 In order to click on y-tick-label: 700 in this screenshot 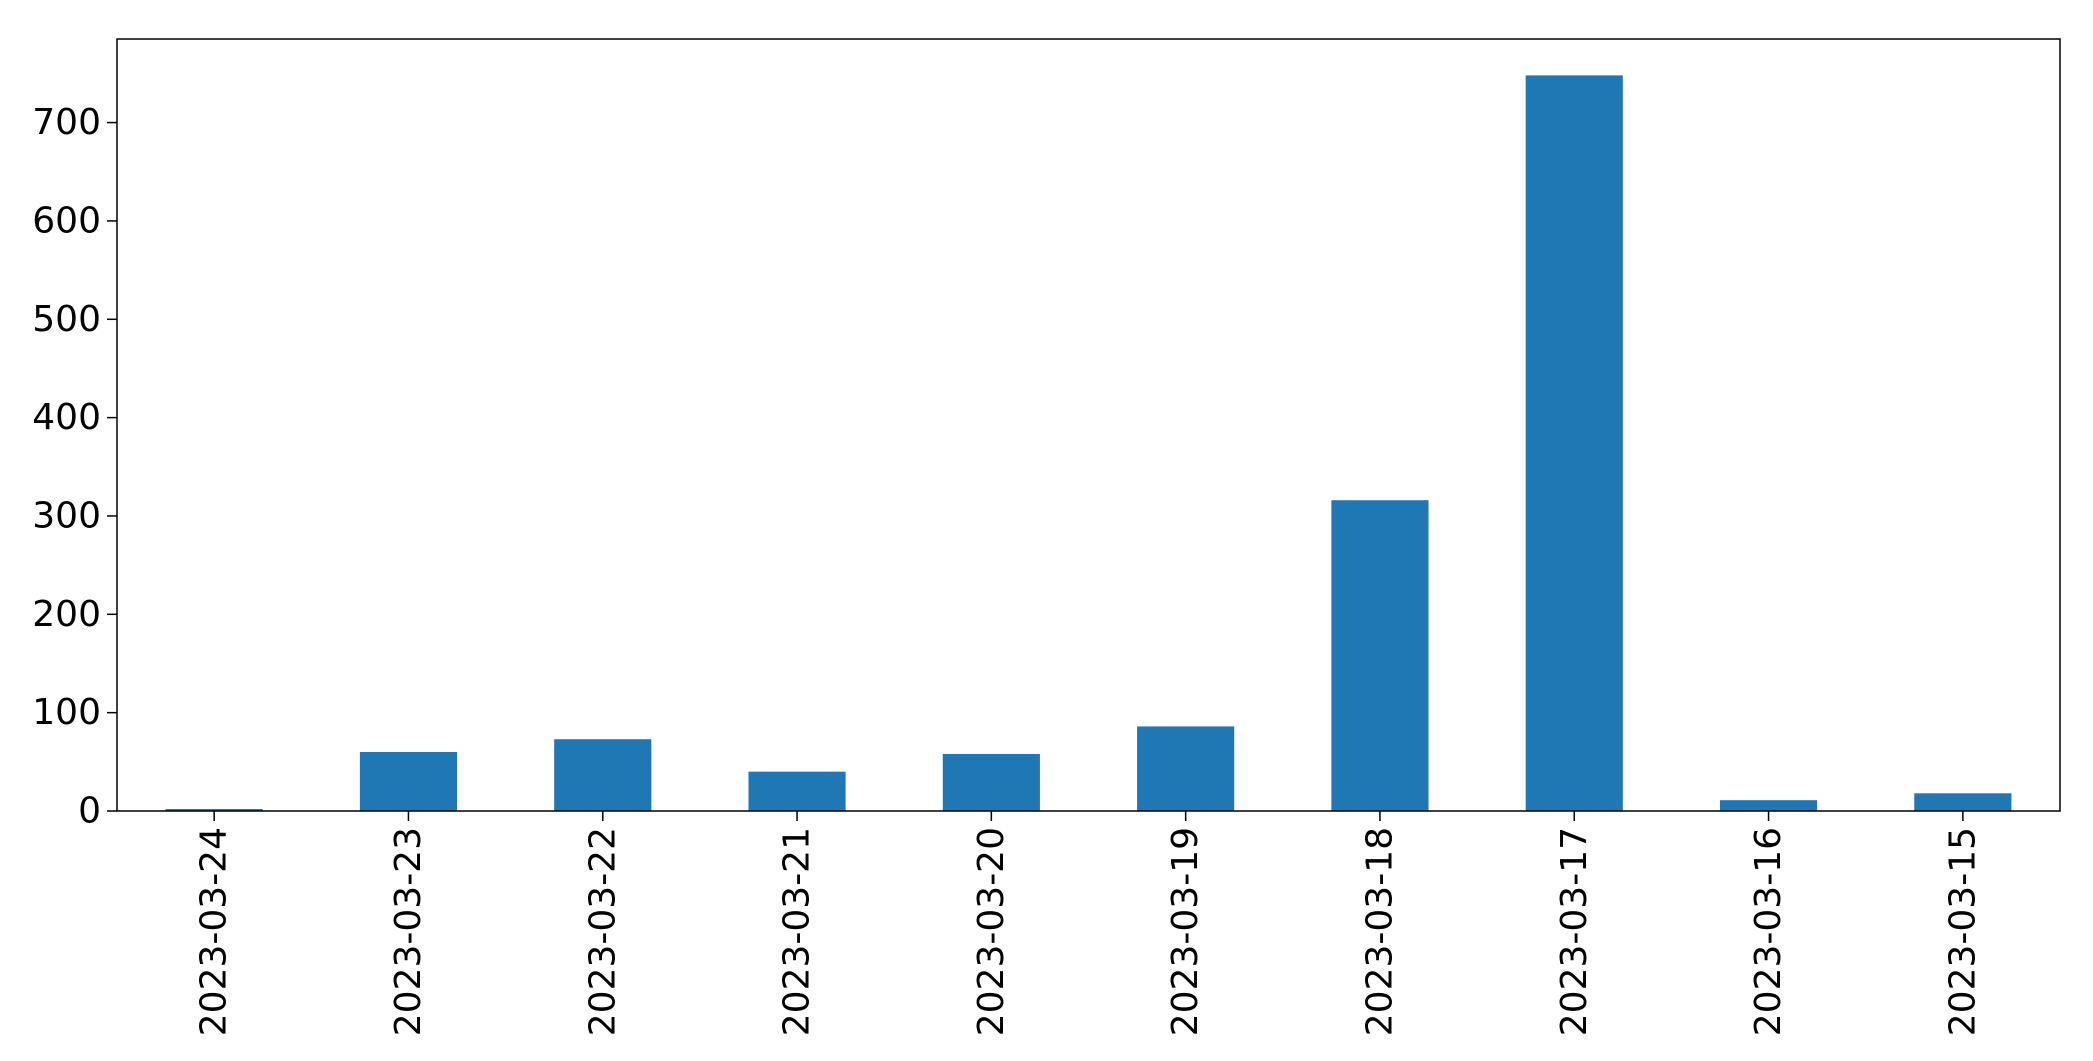, I will do `click(66, 122)`.